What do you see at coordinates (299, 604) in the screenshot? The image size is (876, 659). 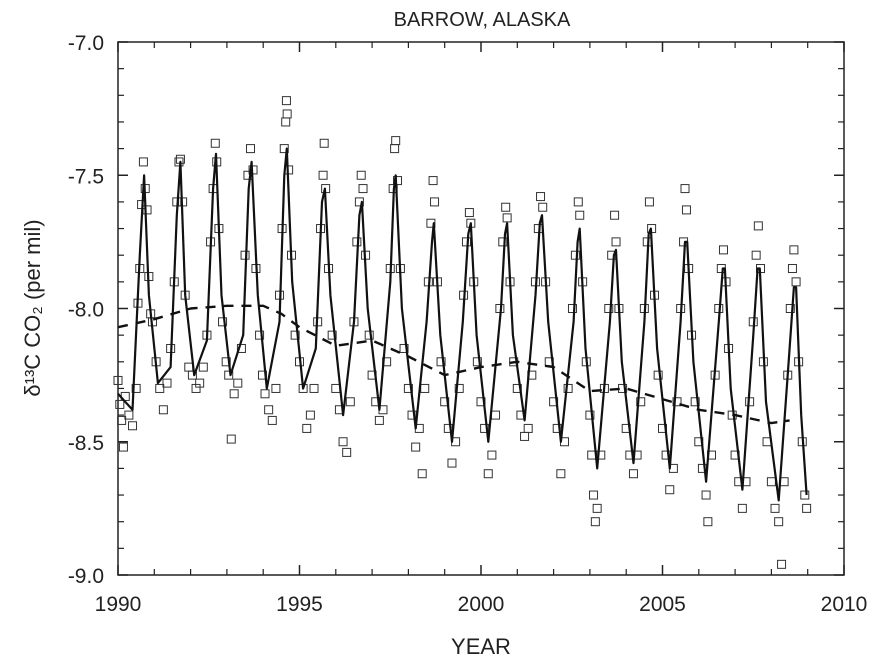 I see `x-tick-label: 1995` at bounding box center [299, 604].